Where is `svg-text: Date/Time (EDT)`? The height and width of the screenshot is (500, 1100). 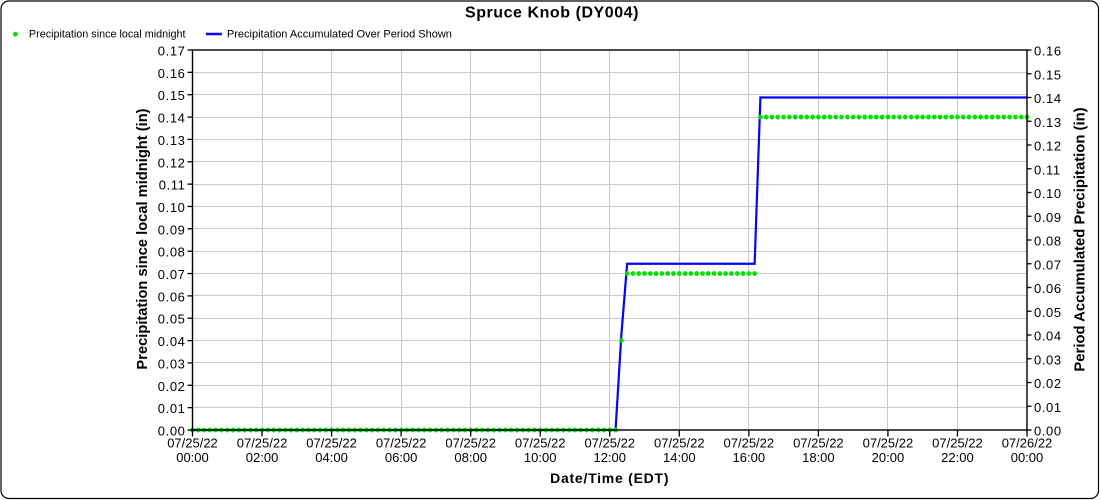 svg-text: Date/Time (EDT) is located at coordinates (609, 478).